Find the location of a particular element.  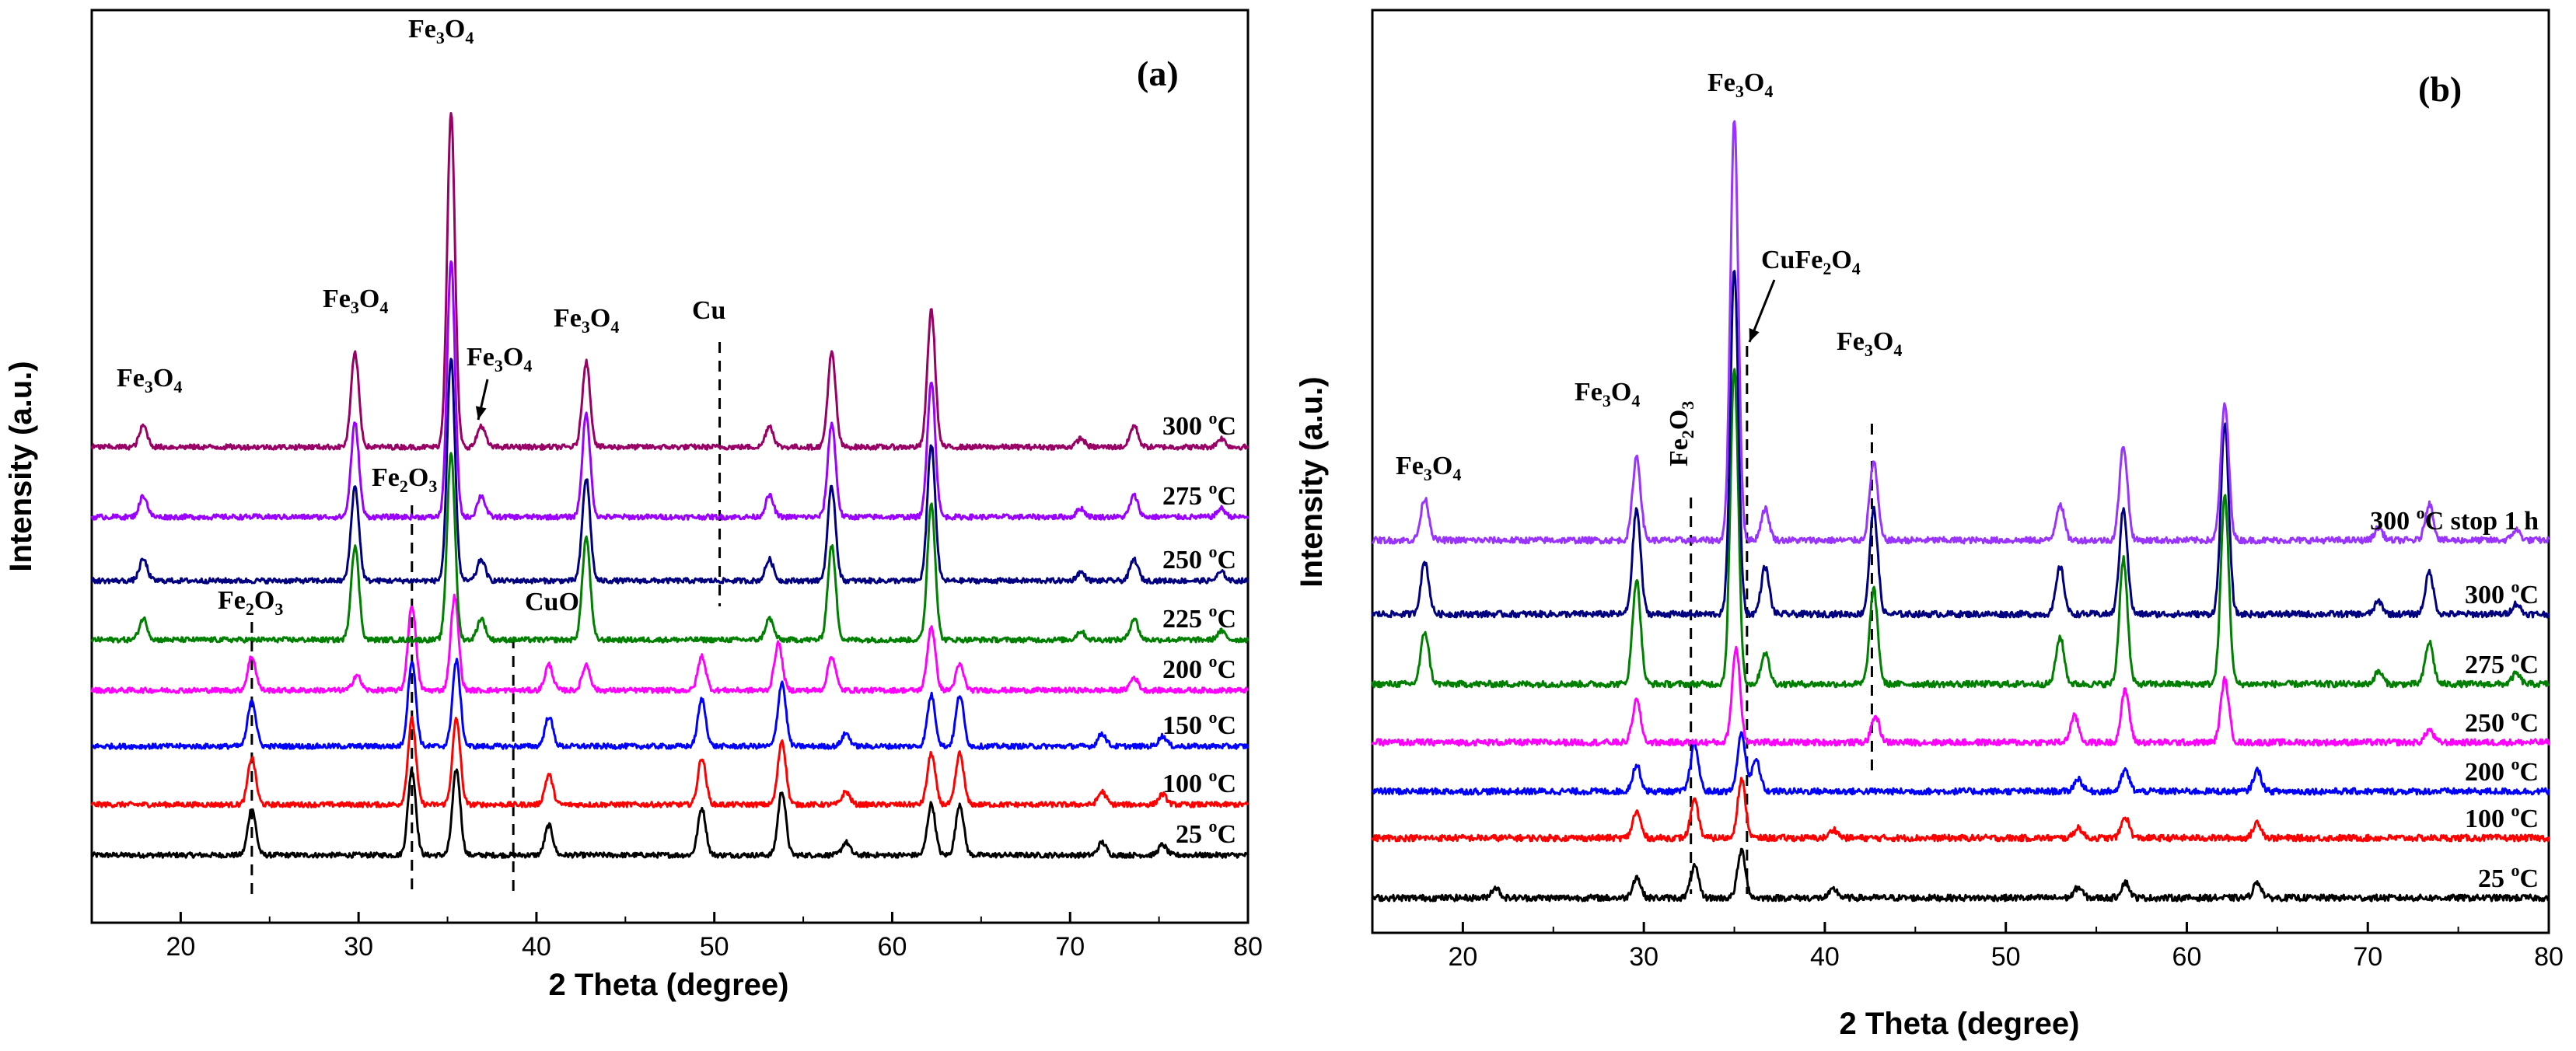

phase-annotation: Cu is located at coordinates (708, 310).